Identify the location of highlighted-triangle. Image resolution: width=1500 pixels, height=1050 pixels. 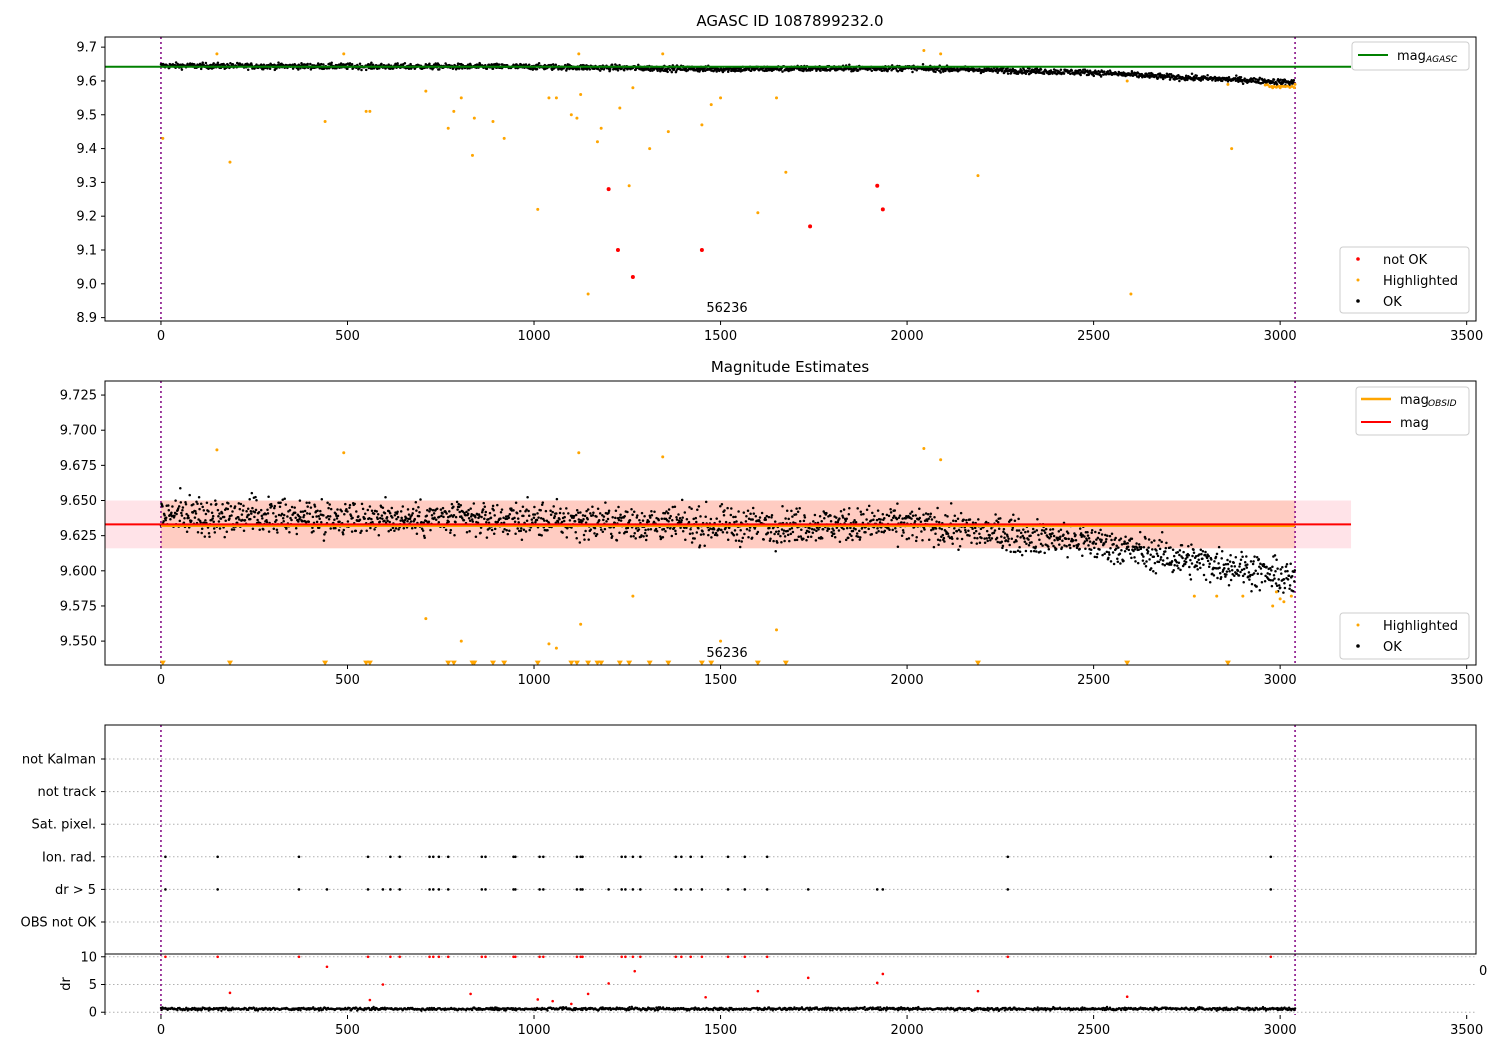
(492, 663).